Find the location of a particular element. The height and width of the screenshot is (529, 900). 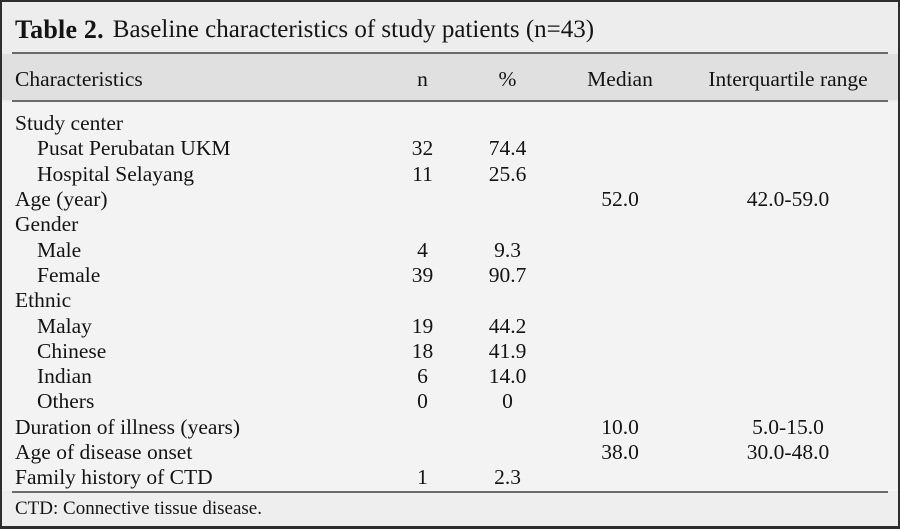

cell-percent: 0 is located at coordinates (507, 401).